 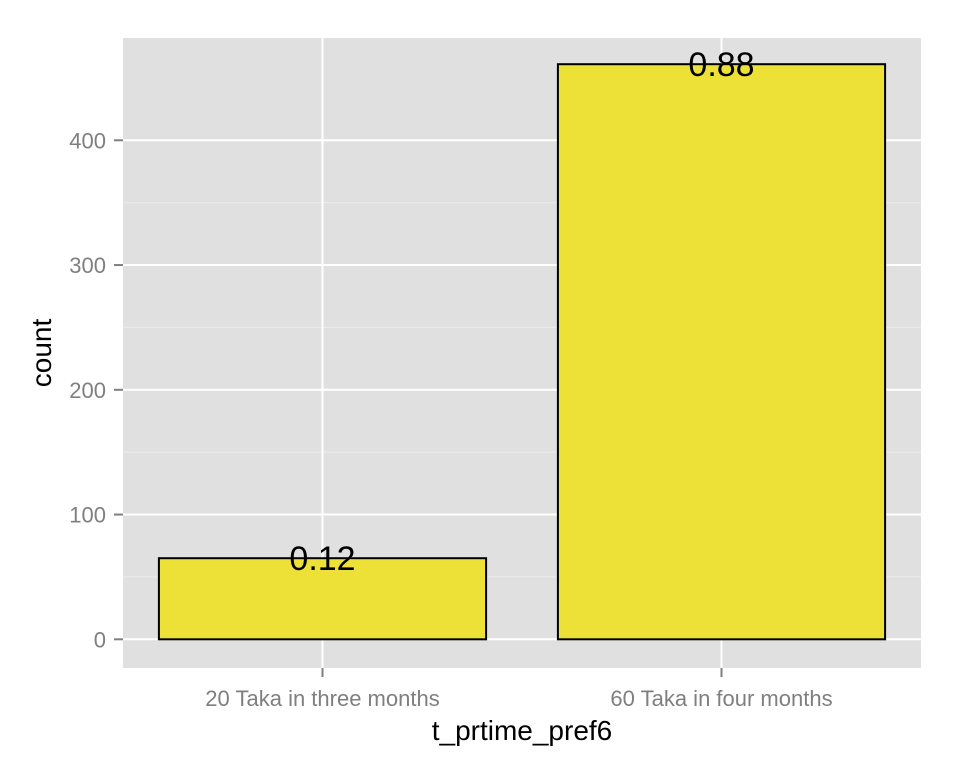 I want to click on y-axis: 0 100 200 300 400, so click(x=96, y=390).